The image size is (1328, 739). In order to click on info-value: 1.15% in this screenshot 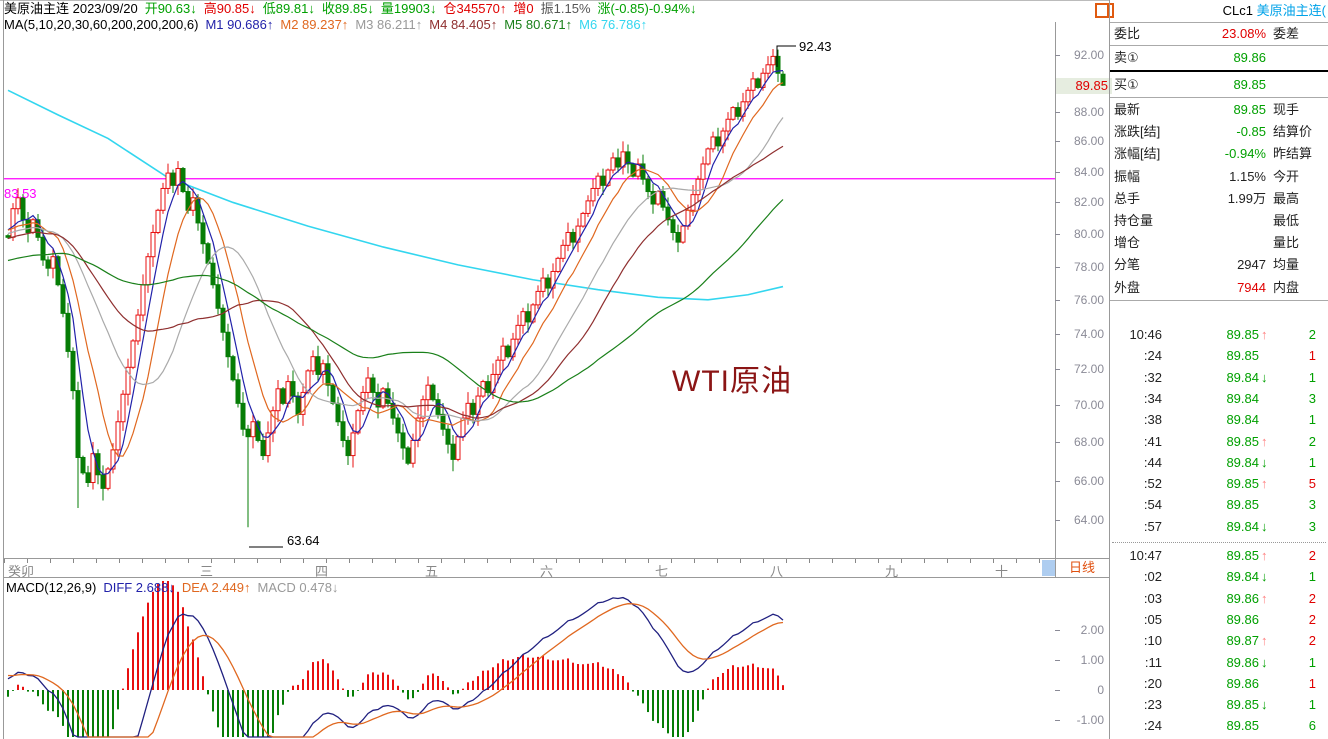, I will do `click(1247, 176)`.